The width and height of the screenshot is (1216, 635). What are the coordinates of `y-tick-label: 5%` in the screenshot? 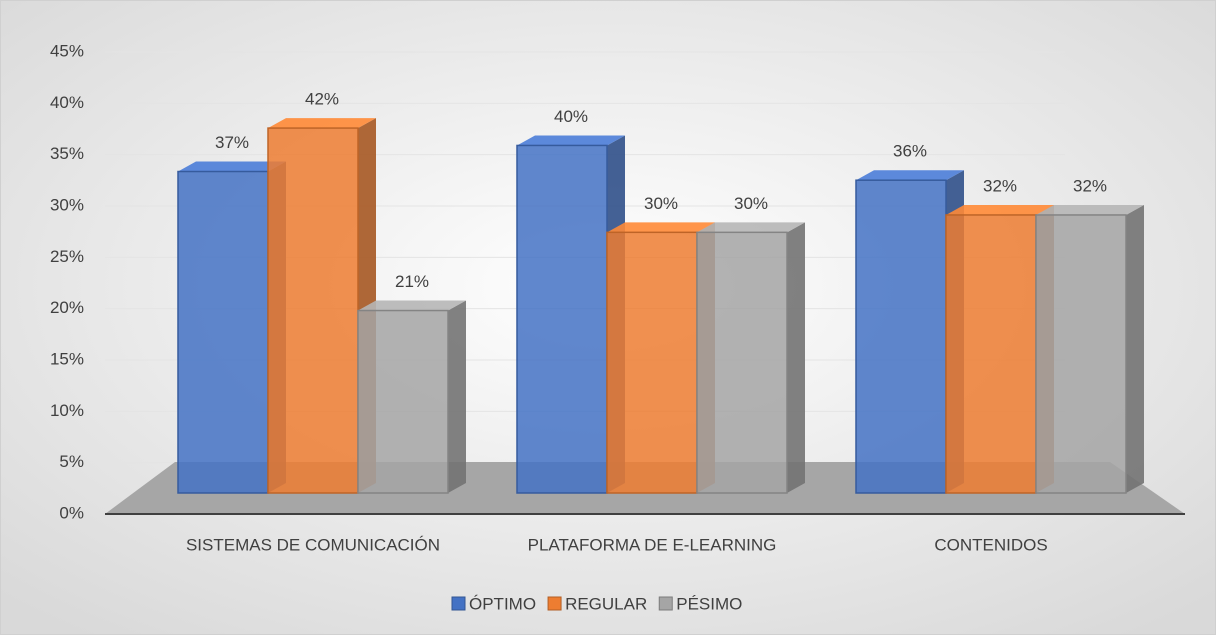 It's located at (71, 461).